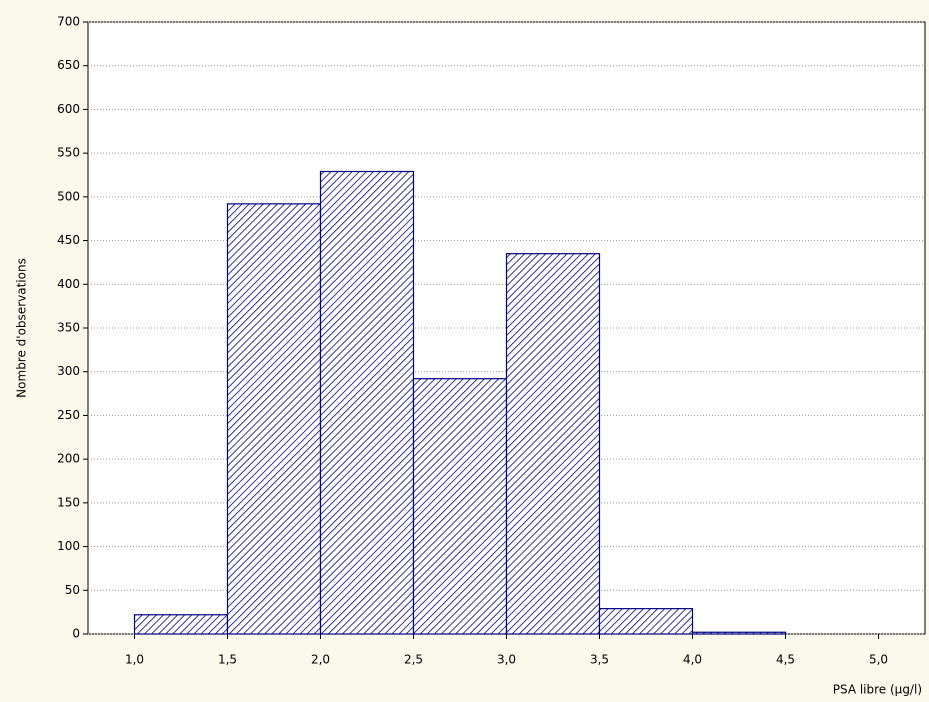 This screenshot has height=702, width=929. What do you see at coordinates (68, 328) in the screenshot?
I see `y-tick-label: 350` at bounding box center [68, 328].